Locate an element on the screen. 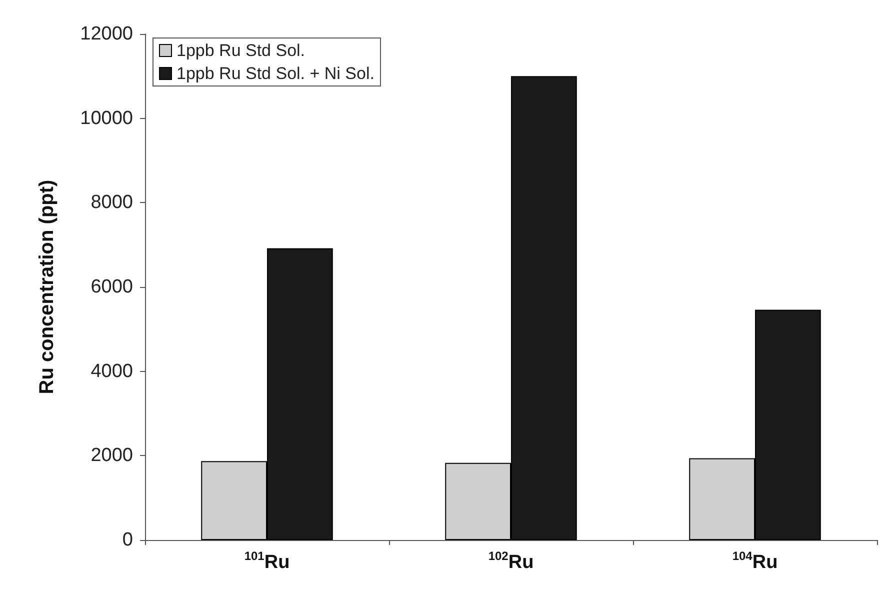 This screenshot has height=594, width=887. y-tick-label: 12000 is located at coordinates (106, 34).